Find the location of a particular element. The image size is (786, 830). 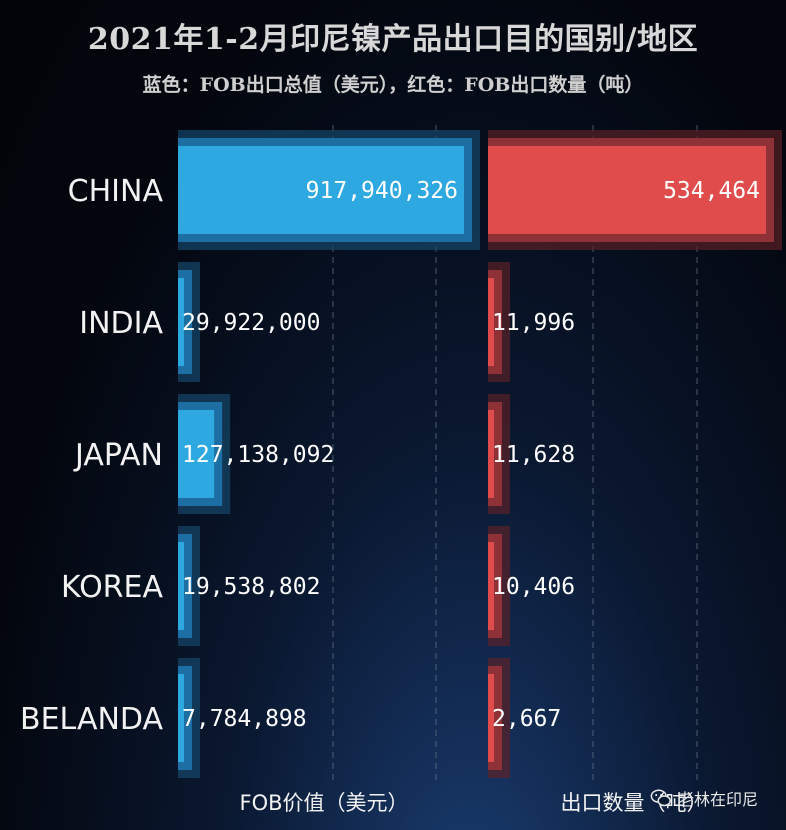

category-label-japan: JAPAN is located at coordinates (118, 455).